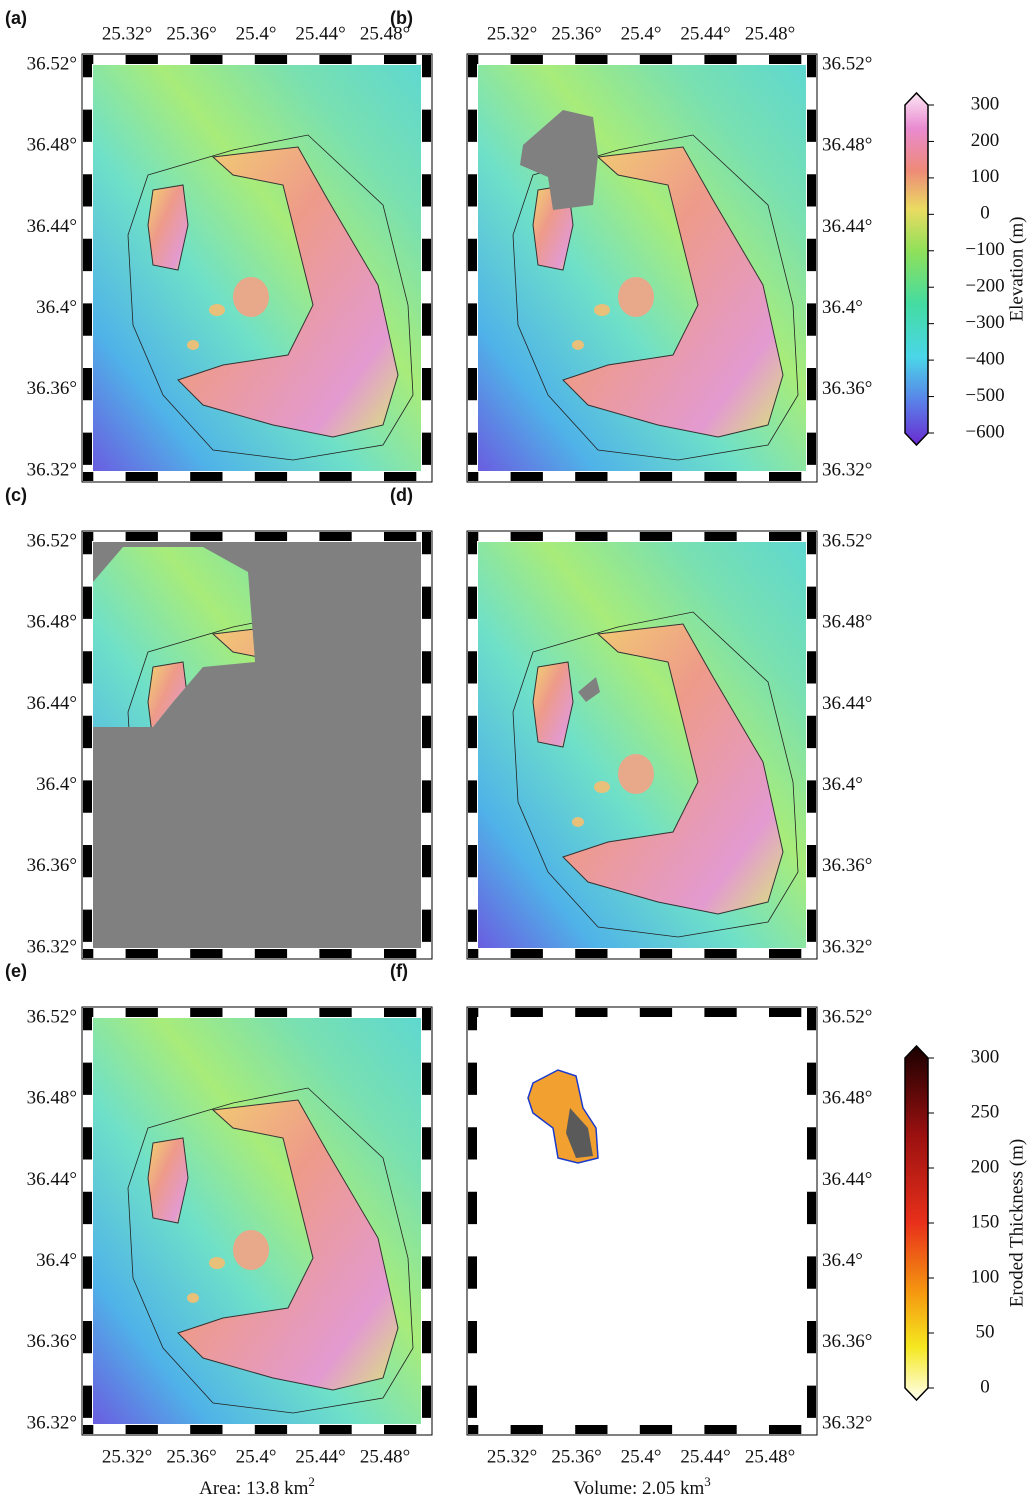 The image size is (1034, 1504). I want to click on colorbar-tick-label: 100, so click(985, 176).